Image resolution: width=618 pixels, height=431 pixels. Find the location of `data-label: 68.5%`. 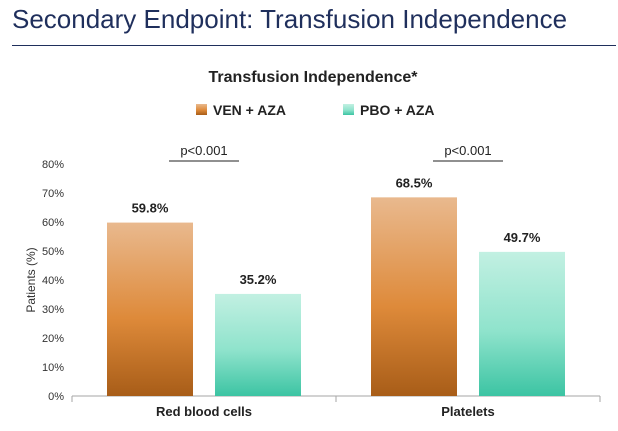

data-label: 68.5% is located at coordinates (414, 182).